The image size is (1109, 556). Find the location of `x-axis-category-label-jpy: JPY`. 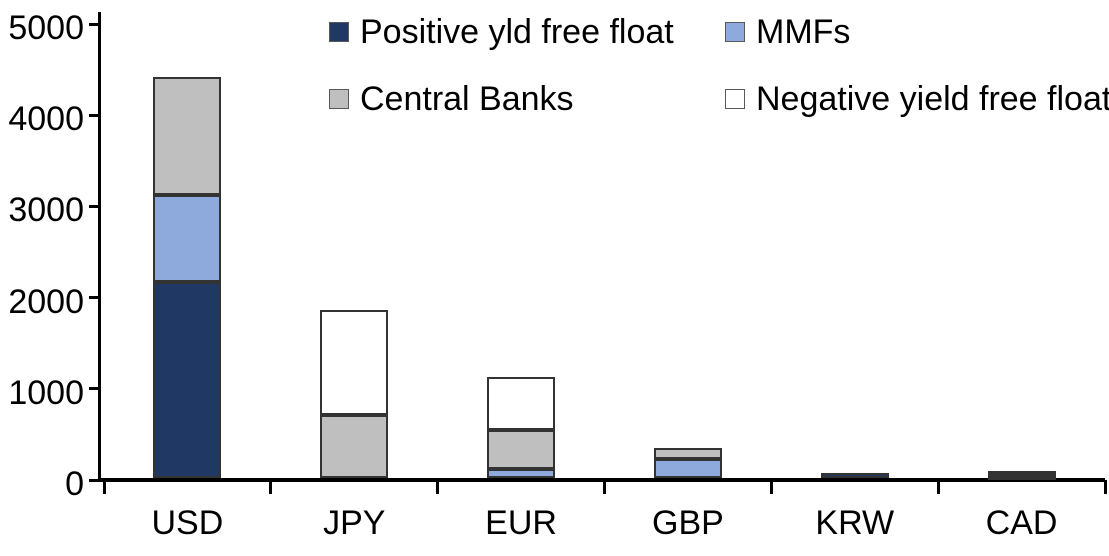

x-axis-category-label-jpy: JPY is located at coordinates (354, 523).